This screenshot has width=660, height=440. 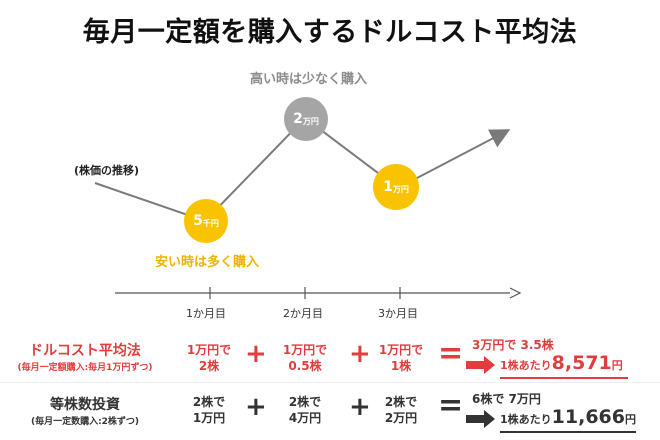 I want to click on price-point-month-3: 1 万円, so click(x=396, y=187).